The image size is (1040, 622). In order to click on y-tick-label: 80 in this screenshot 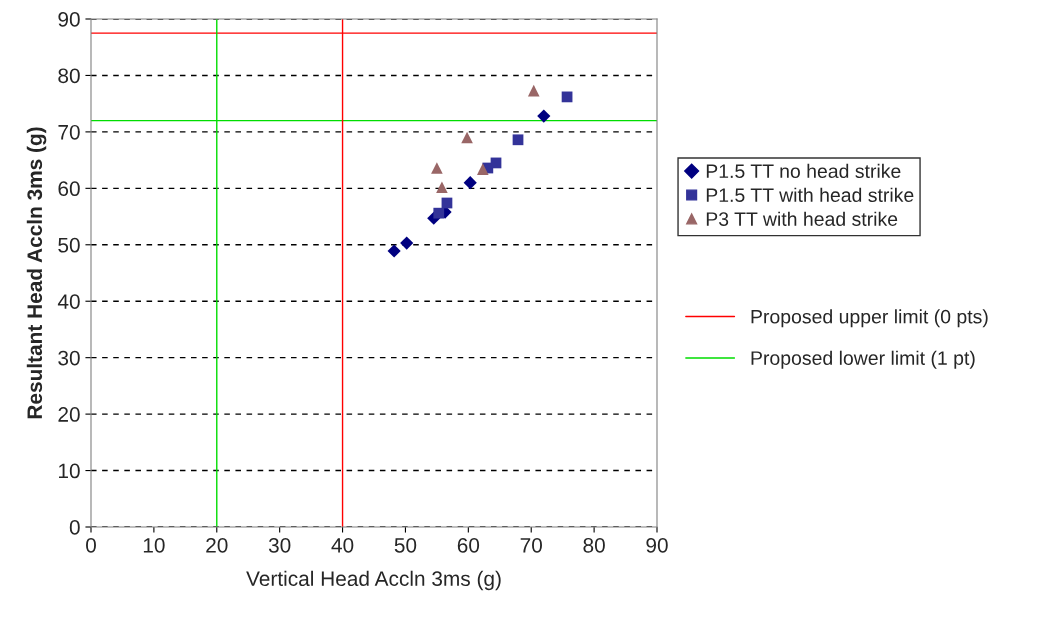, I will do `click(69, 76)`.